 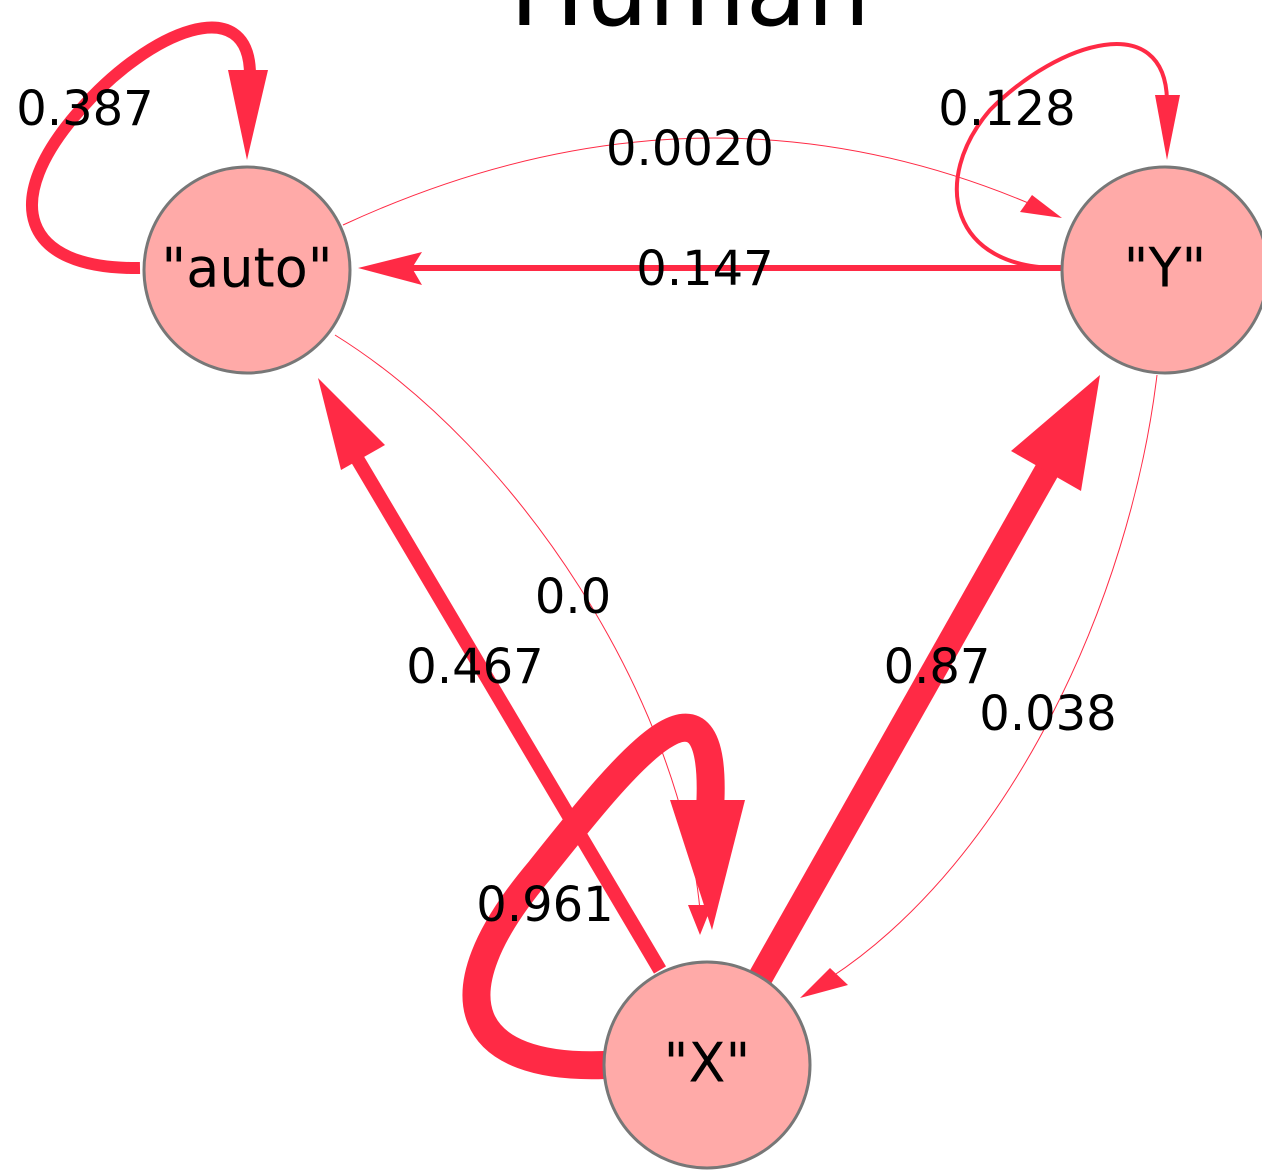 I want to click on node-label: "X", so click(x=707, y=1063).